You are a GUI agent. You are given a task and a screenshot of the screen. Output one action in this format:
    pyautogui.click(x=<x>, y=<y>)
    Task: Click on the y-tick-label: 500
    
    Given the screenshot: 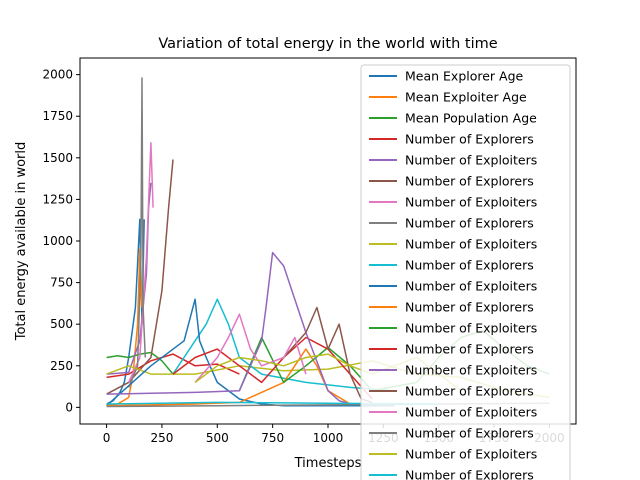 What is the action you would take?
    pyautogui.click(x=61, y=324)
    